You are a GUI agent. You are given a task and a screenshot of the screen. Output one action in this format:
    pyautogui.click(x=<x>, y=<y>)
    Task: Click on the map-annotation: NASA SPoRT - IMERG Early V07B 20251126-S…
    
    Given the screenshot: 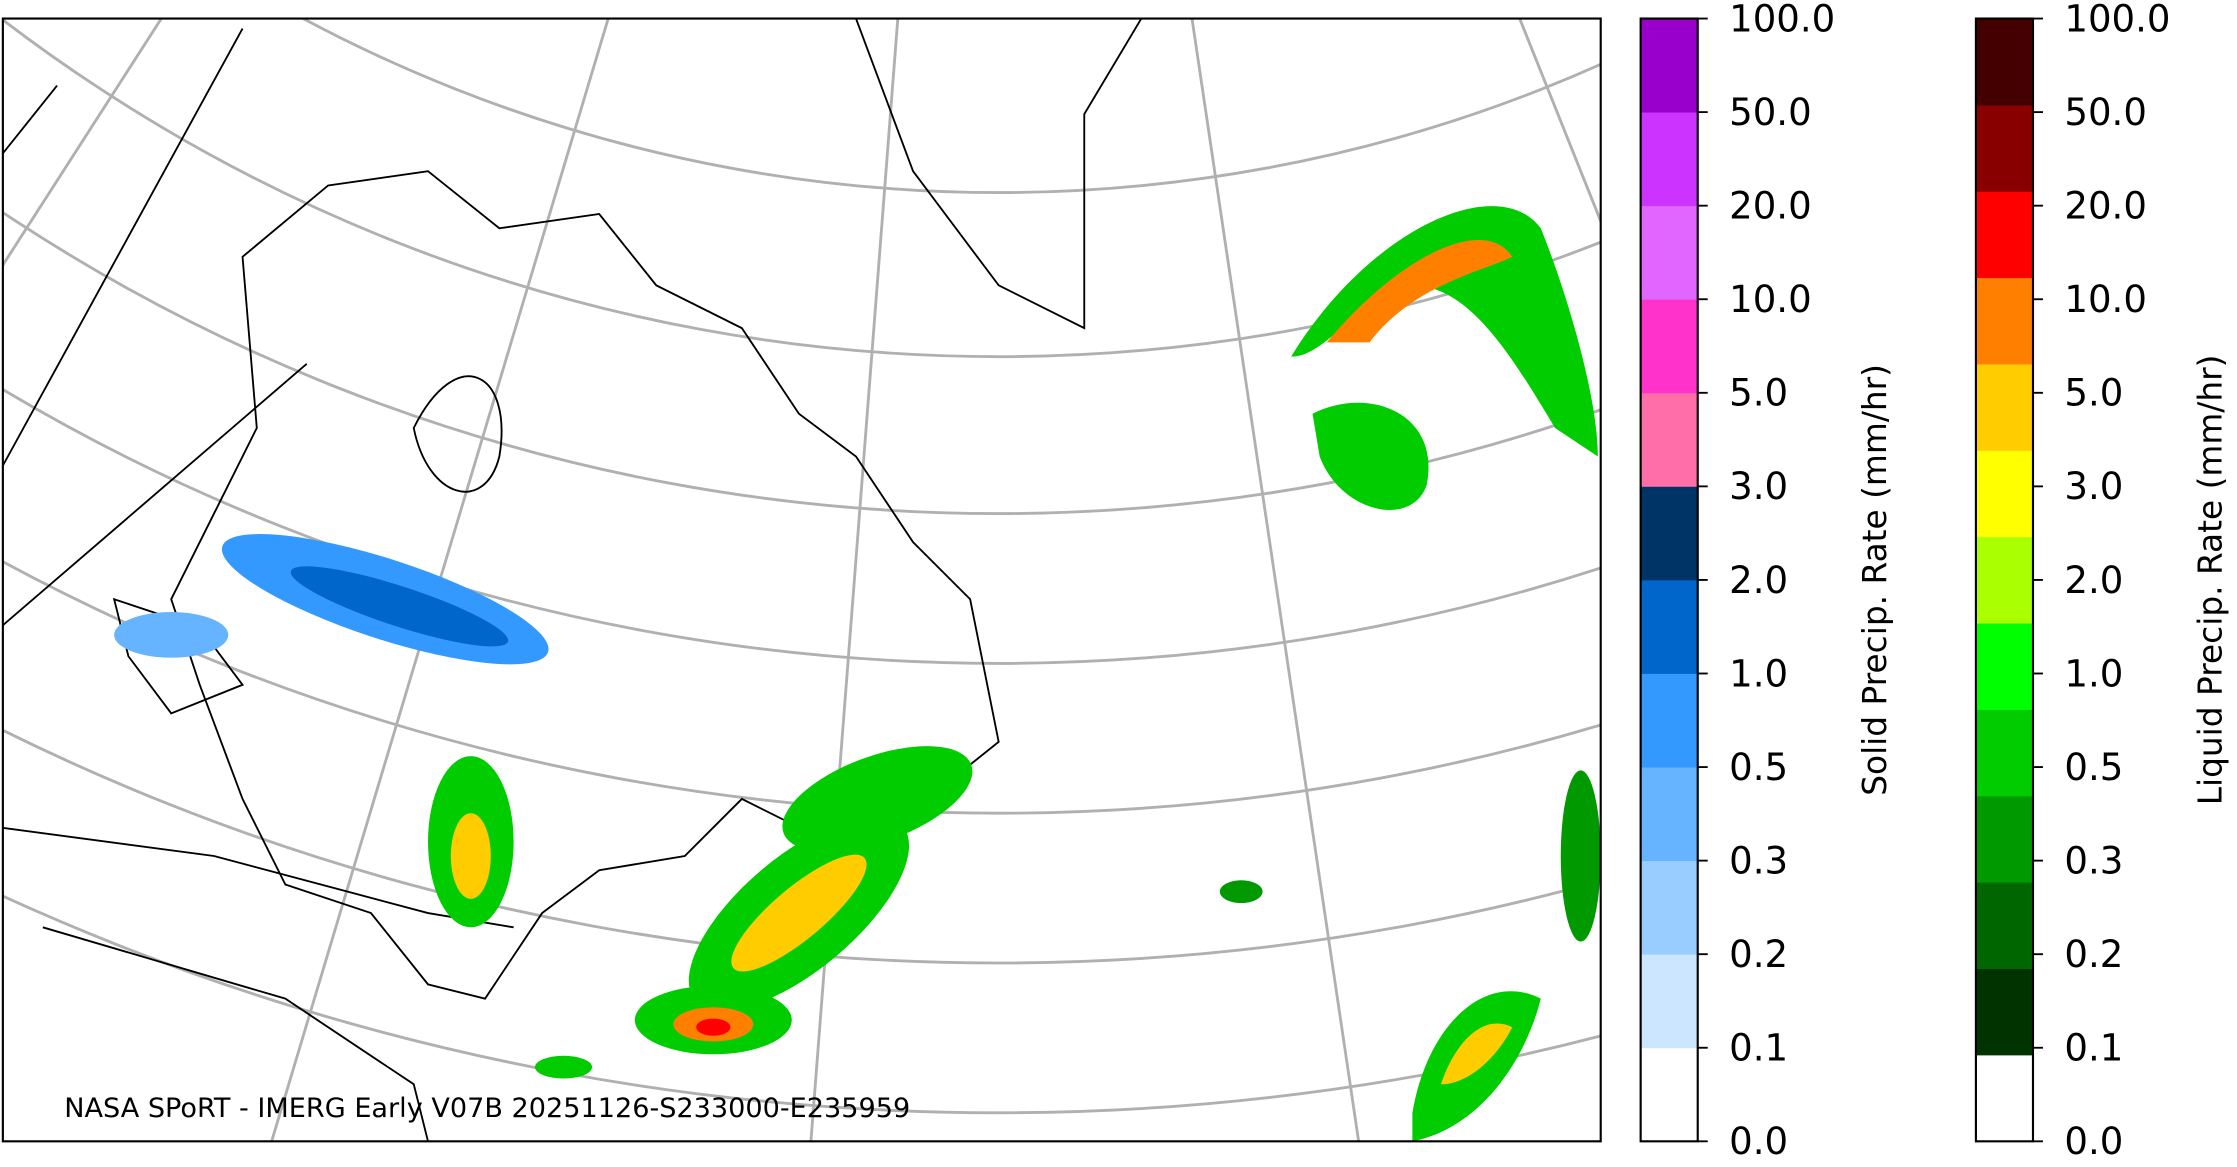 What is the action you would take?
    pyautogui.click(x=487, y=1108)
    